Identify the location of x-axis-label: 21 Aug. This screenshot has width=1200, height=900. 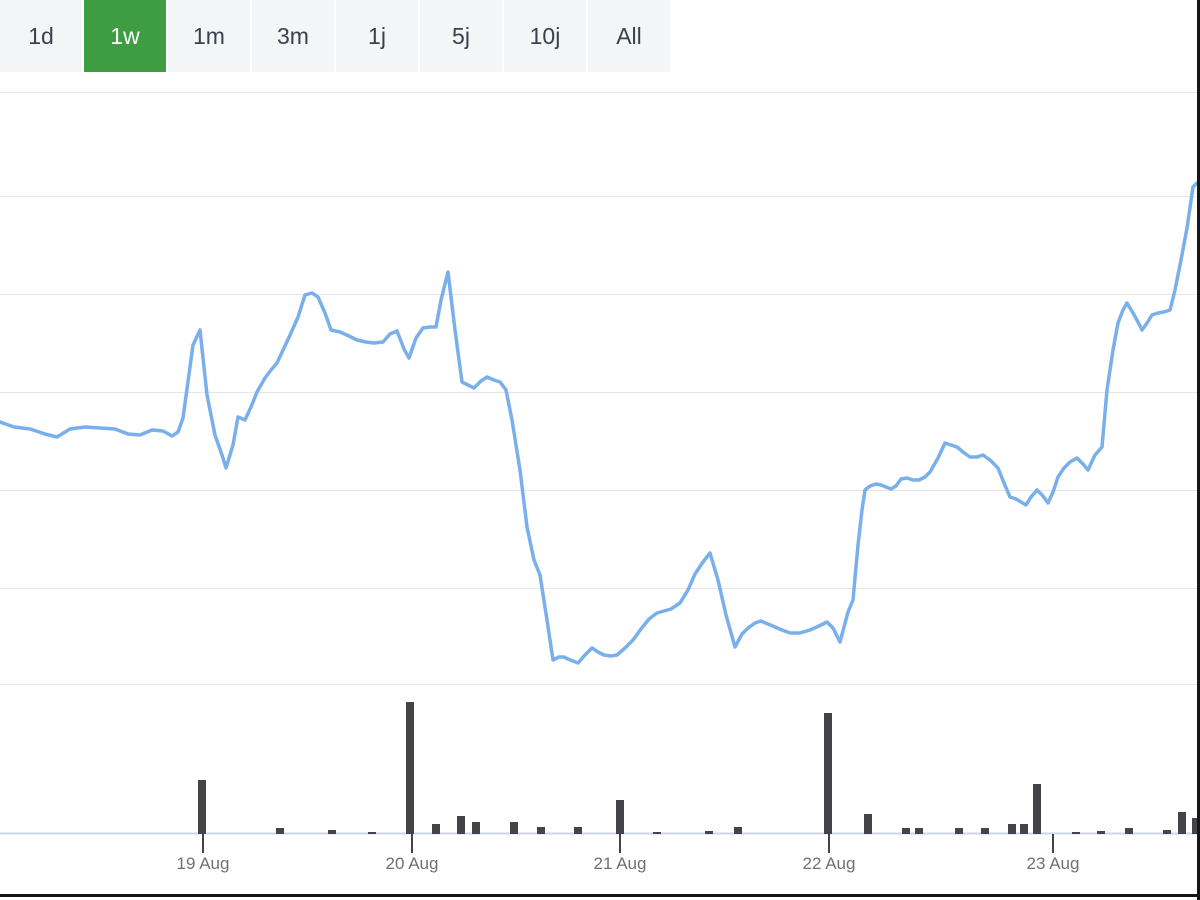
(620, 863).